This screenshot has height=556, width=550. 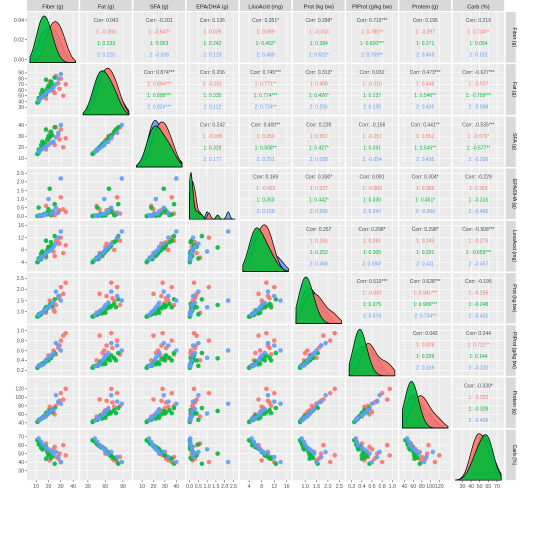 What do you see at coordinates (266, 212) in the screenshot?
I see `corr-group-3: 2: 0.158` at bounding box center [266, 212].